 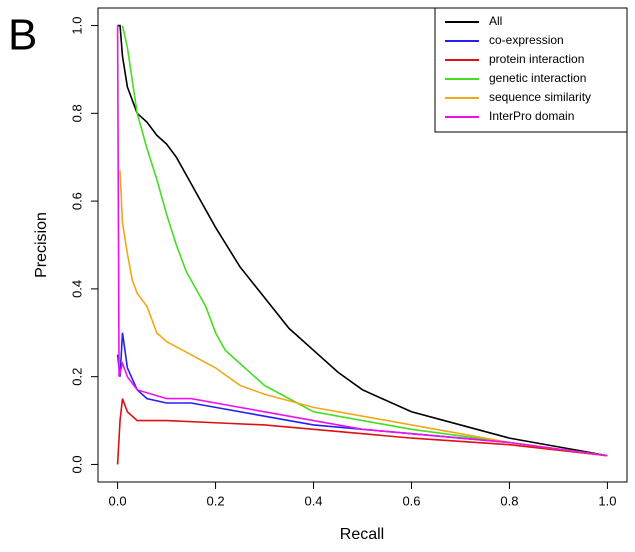 What do you see at coordinates (509, 500) in the screenshot?
I see `x-tick-label: 0.8` at bounding box center [509, 500].